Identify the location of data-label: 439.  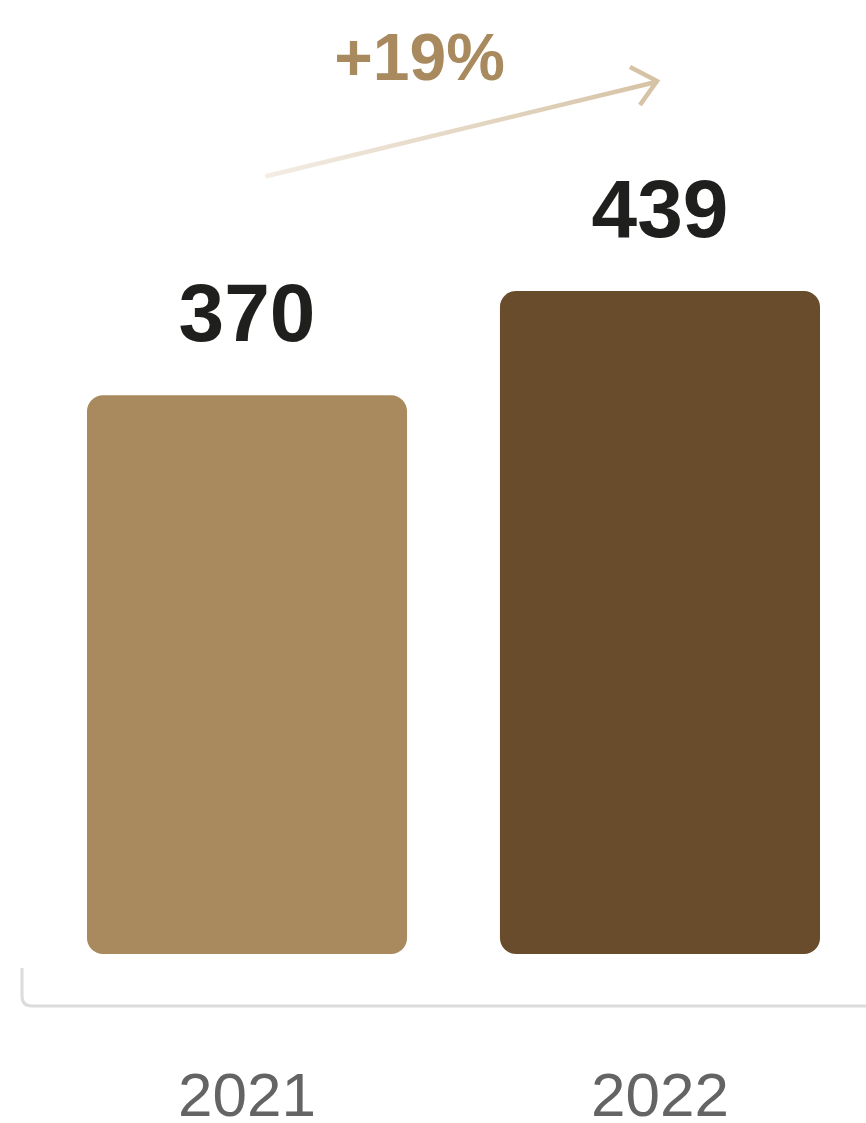
(660, 208).